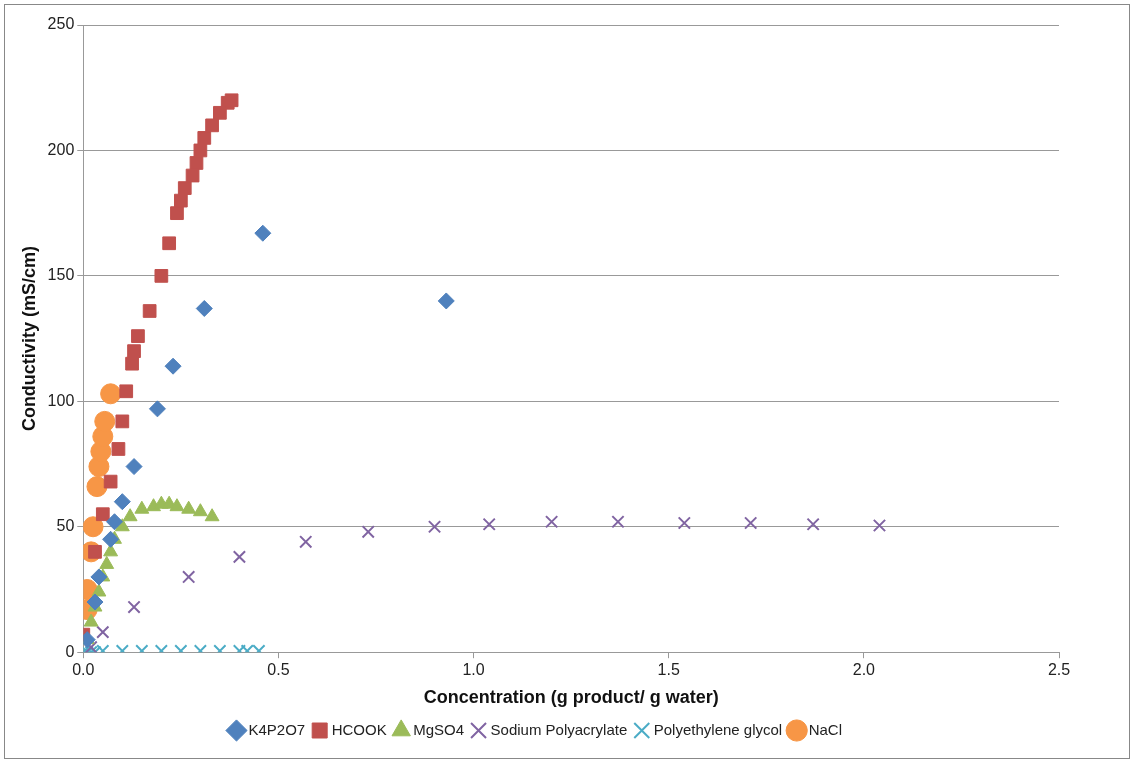  Describe the element at coordinates (668, 670) in the screenshot. I see `x-tick-label: 1.5` at that location.